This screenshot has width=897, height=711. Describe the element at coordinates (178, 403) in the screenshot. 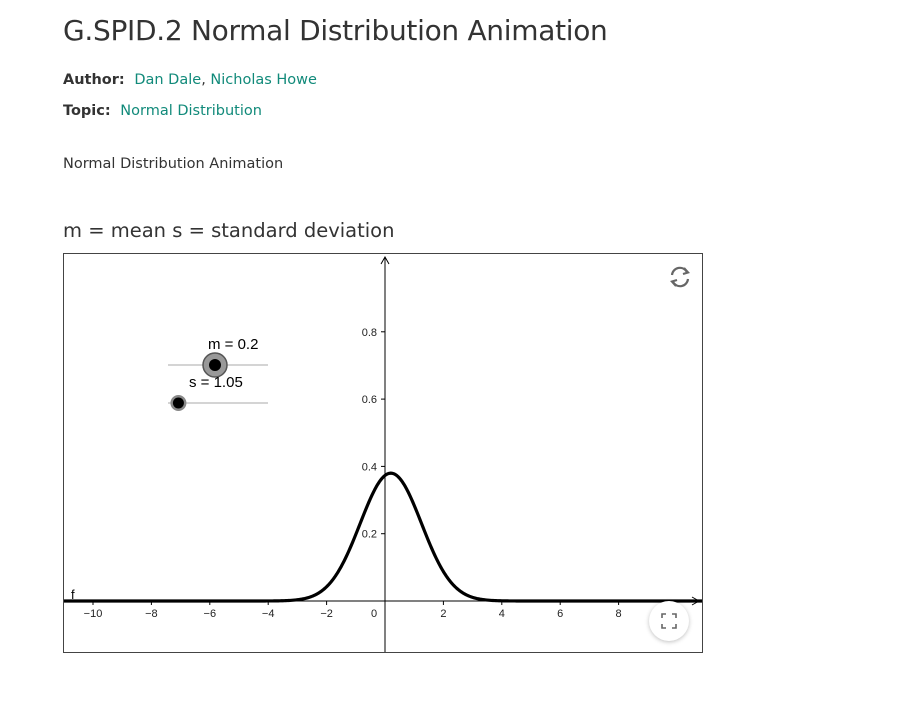

I see `sd-slider-handle` at that location.